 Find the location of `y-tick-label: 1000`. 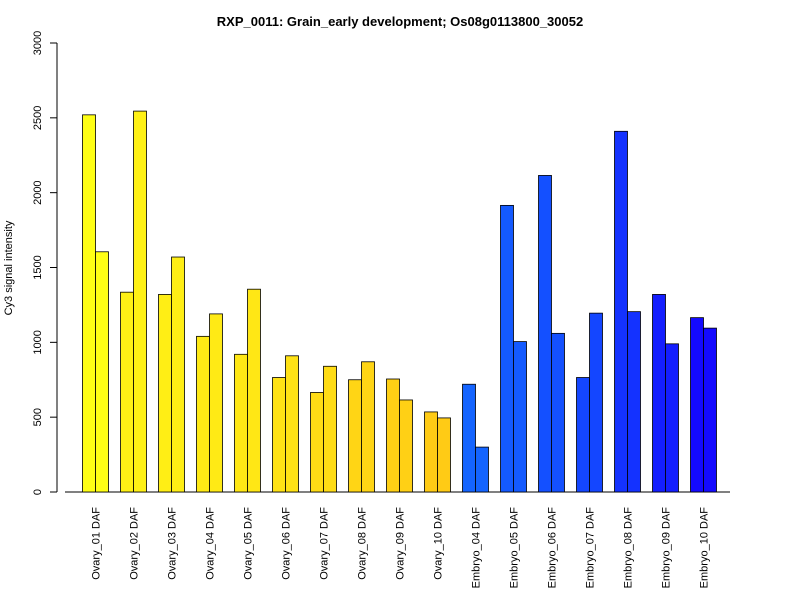

y-tick-label: 1000 is located at coordinates (38, 342).